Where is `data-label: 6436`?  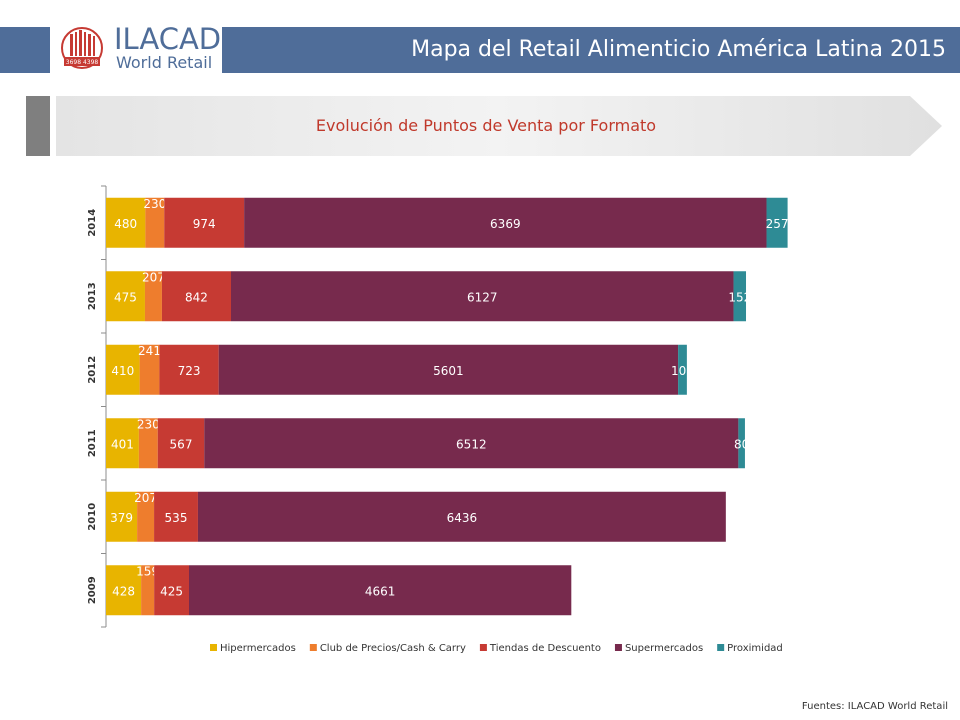
data-label: 6436 is located at coordinates (462, 518).